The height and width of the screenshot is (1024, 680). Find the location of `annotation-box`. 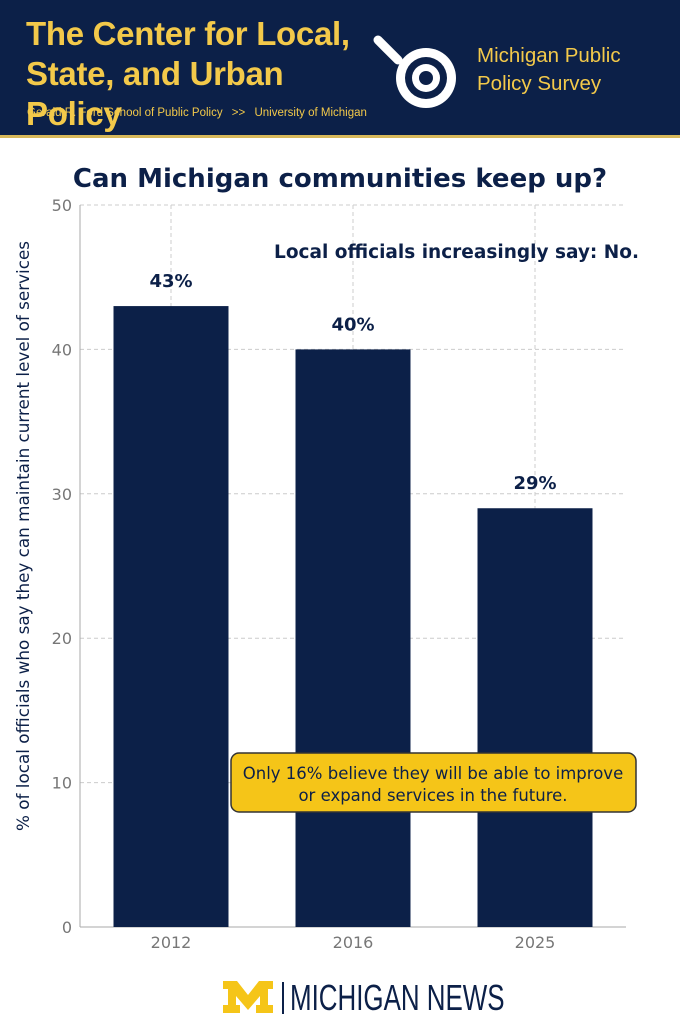

annotation-box is located at coordinates (433, 782).